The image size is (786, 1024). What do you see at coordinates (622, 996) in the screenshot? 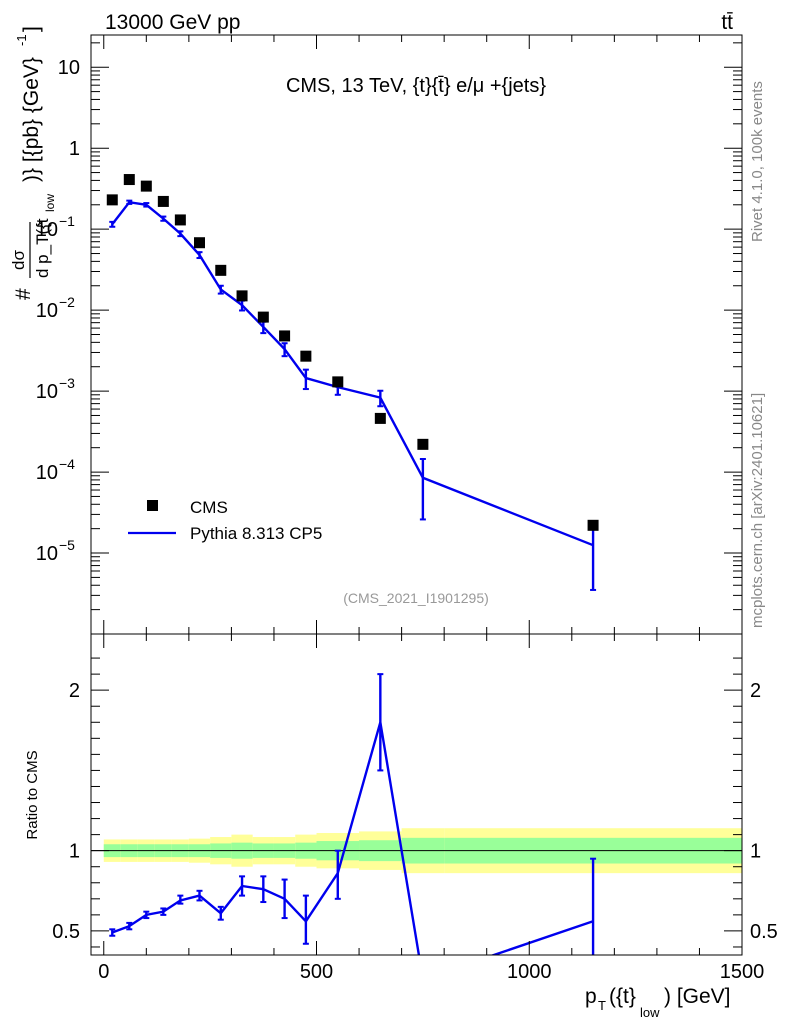
I see `xlabel-mid: ({t}` at bounding box center [622, 996].